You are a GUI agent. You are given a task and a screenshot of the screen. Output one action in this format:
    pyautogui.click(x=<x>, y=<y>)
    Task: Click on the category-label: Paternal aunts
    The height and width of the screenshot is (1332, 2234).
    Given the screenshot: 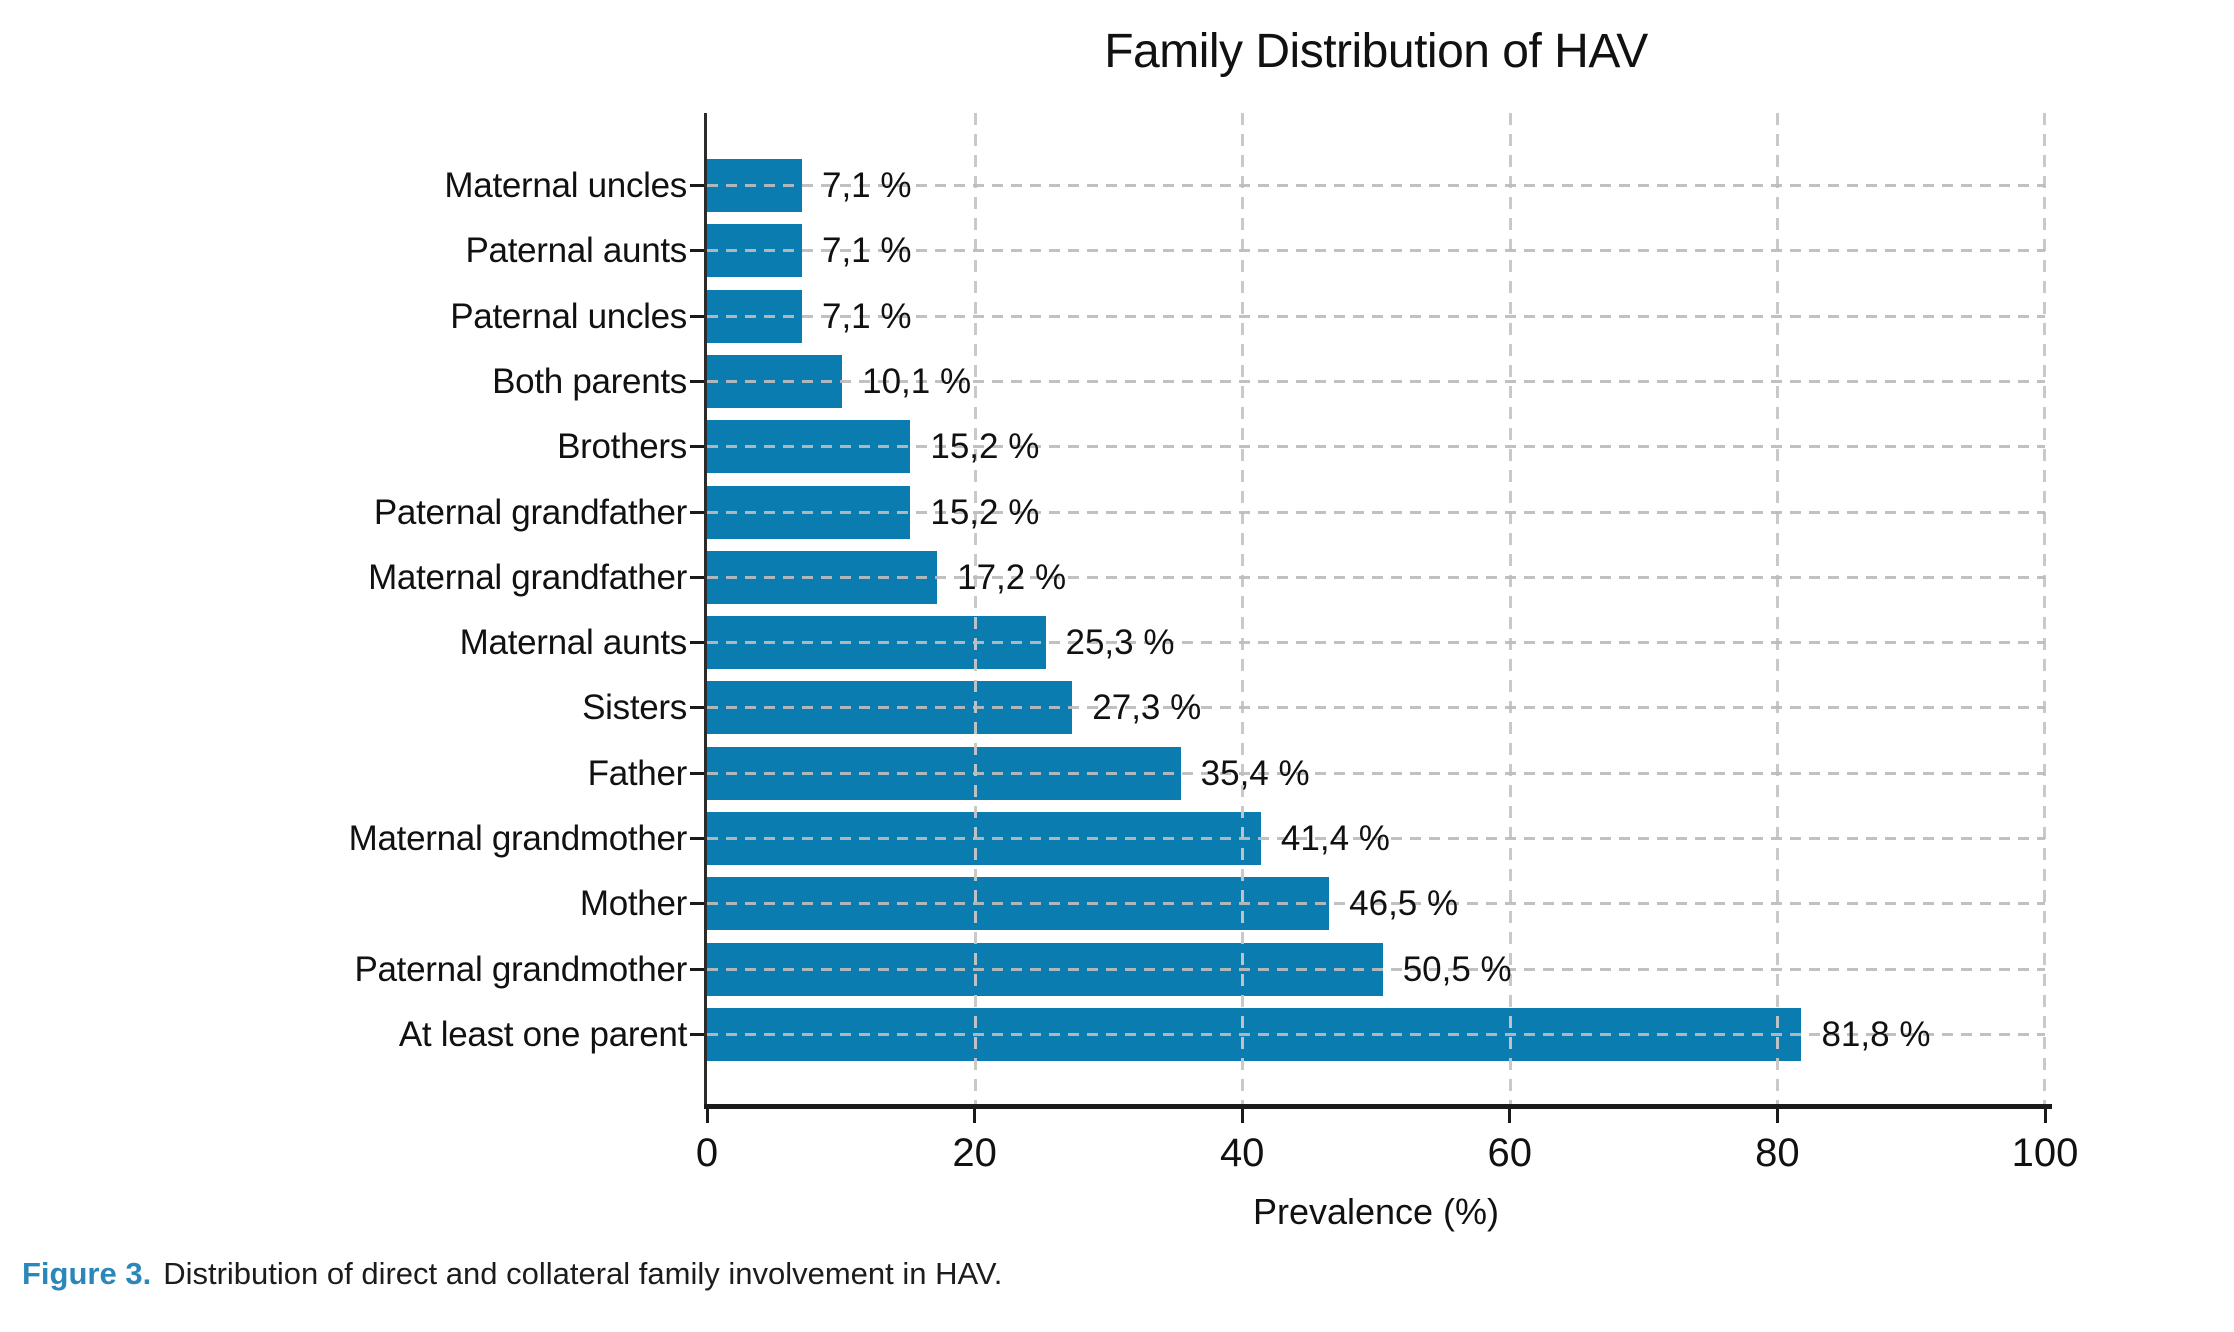 What is the action you would take?
    pyautogui.click(x=576, y=251)
    